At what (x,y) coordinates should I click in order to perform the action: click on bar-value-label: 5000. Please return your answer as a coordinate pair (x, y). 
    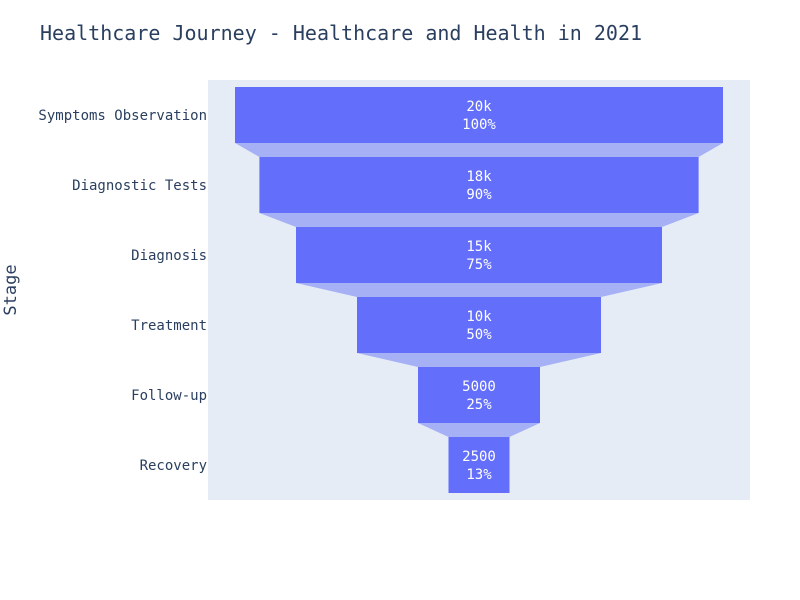
    Looking at the image, I should click on (479, 387).